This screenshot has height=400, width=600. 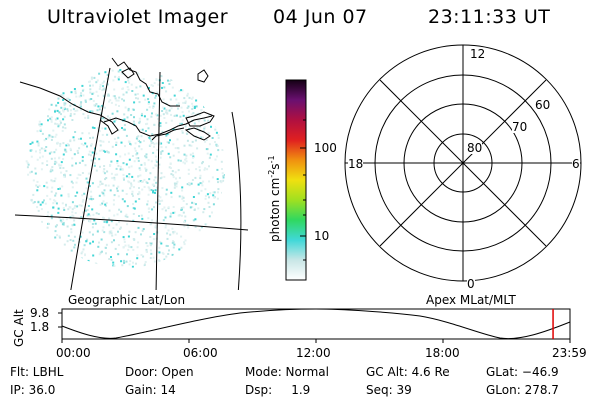 What do you see at coordinates (316, 324) in the screenshot?
I see `altitude-curve` at bounding box center [316, 324].